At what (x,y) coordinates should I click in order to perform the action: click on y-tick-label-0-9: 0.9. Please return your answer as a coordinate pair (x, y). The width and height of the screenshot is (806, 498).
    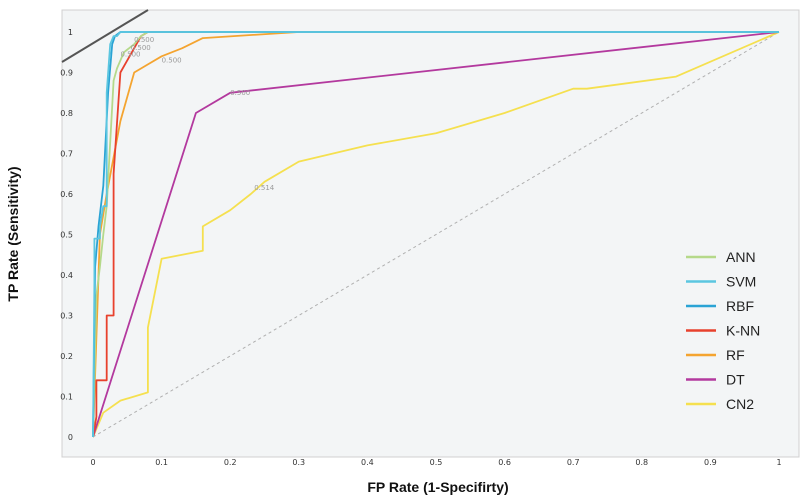
    Looking at the image, I should click on (66, 73).